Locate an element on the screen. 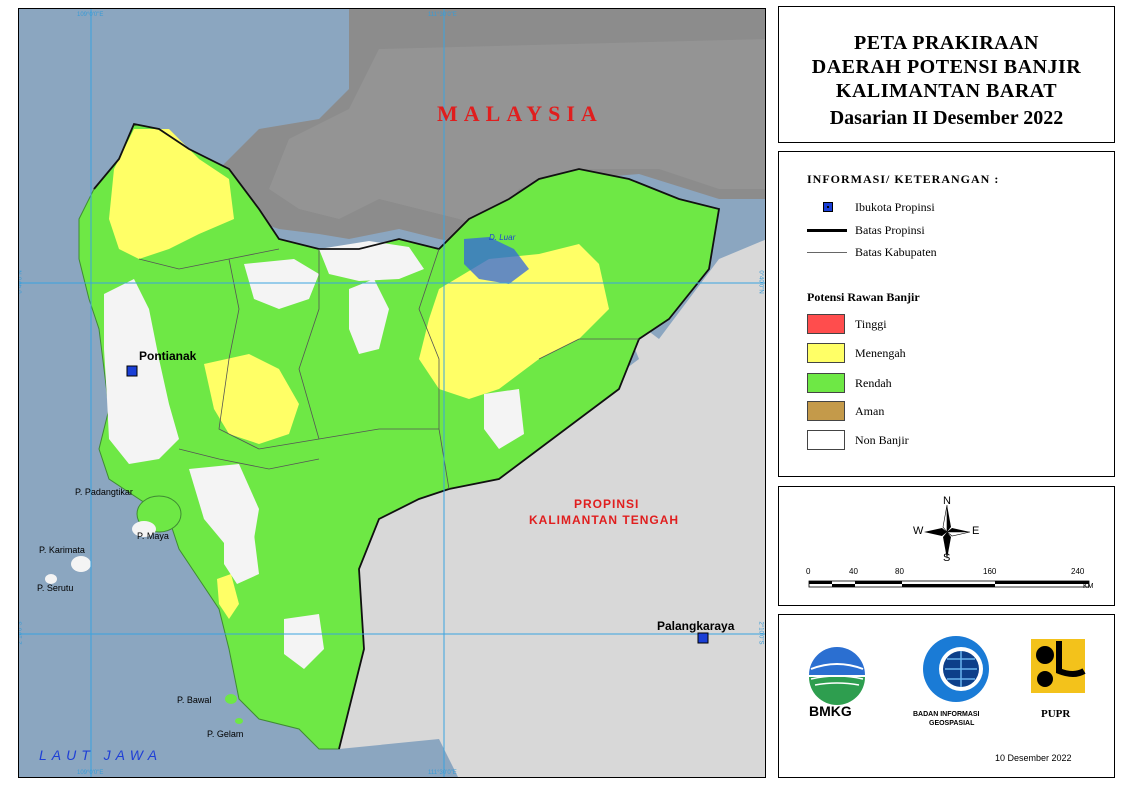  label-island-maya: P. Maya is located at coordinates (153, 536).